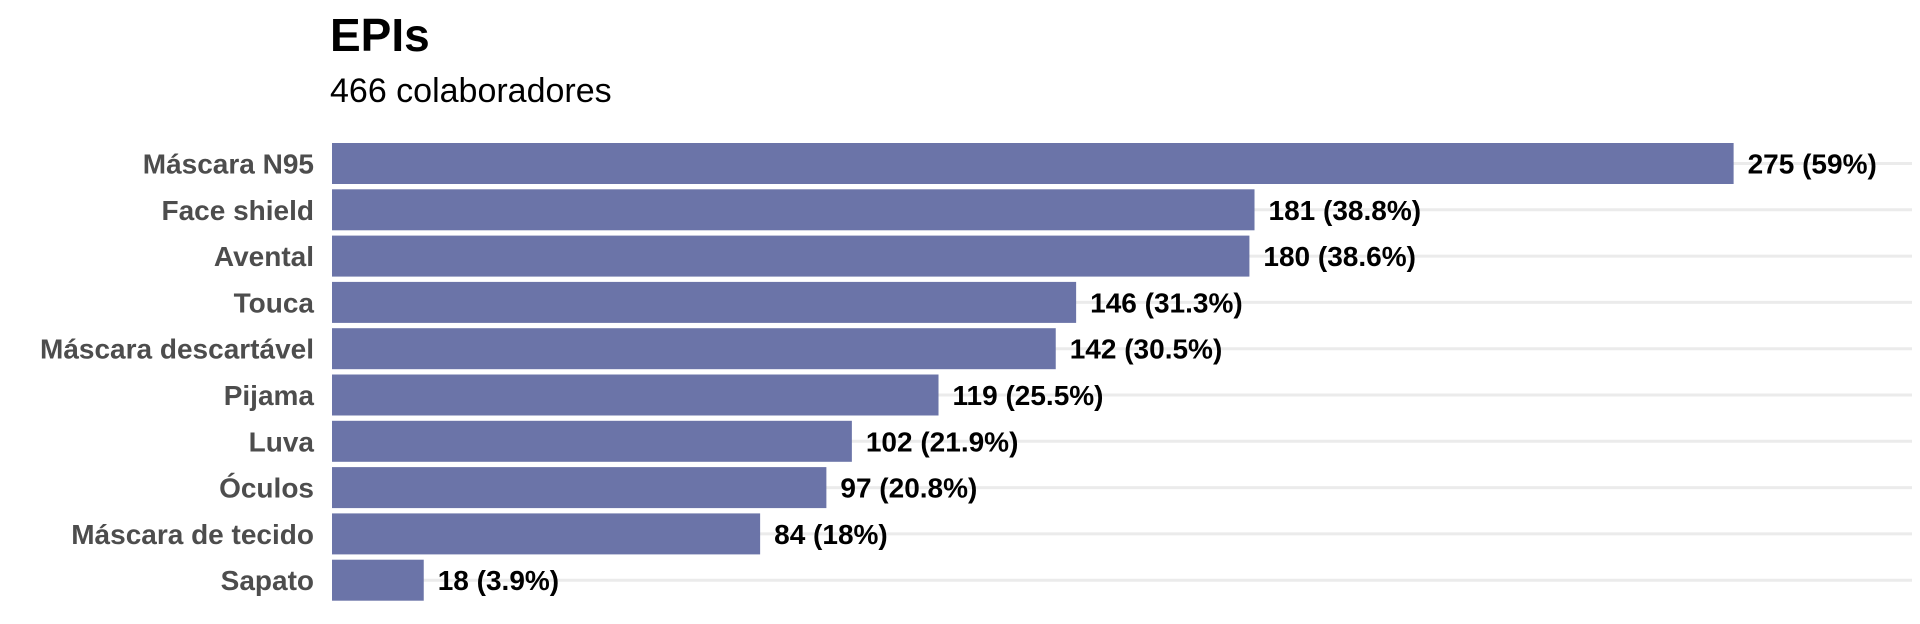 Image resolution: width=1920 pixels, height=624 pixels. I want to click on value-label: 181 (38.8%), so click(1345, 210).